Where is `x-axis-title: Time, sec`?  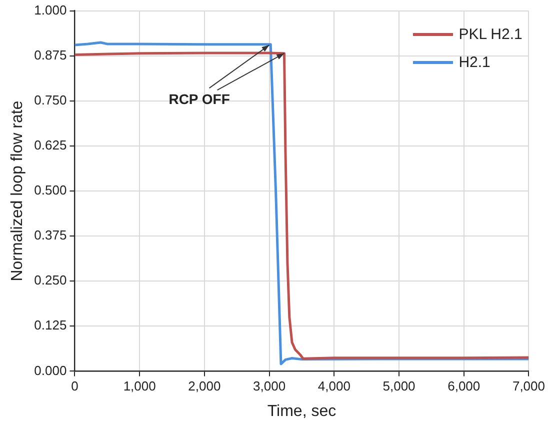 x-axis-title: Time, sec is located at coordinates (301, 411).